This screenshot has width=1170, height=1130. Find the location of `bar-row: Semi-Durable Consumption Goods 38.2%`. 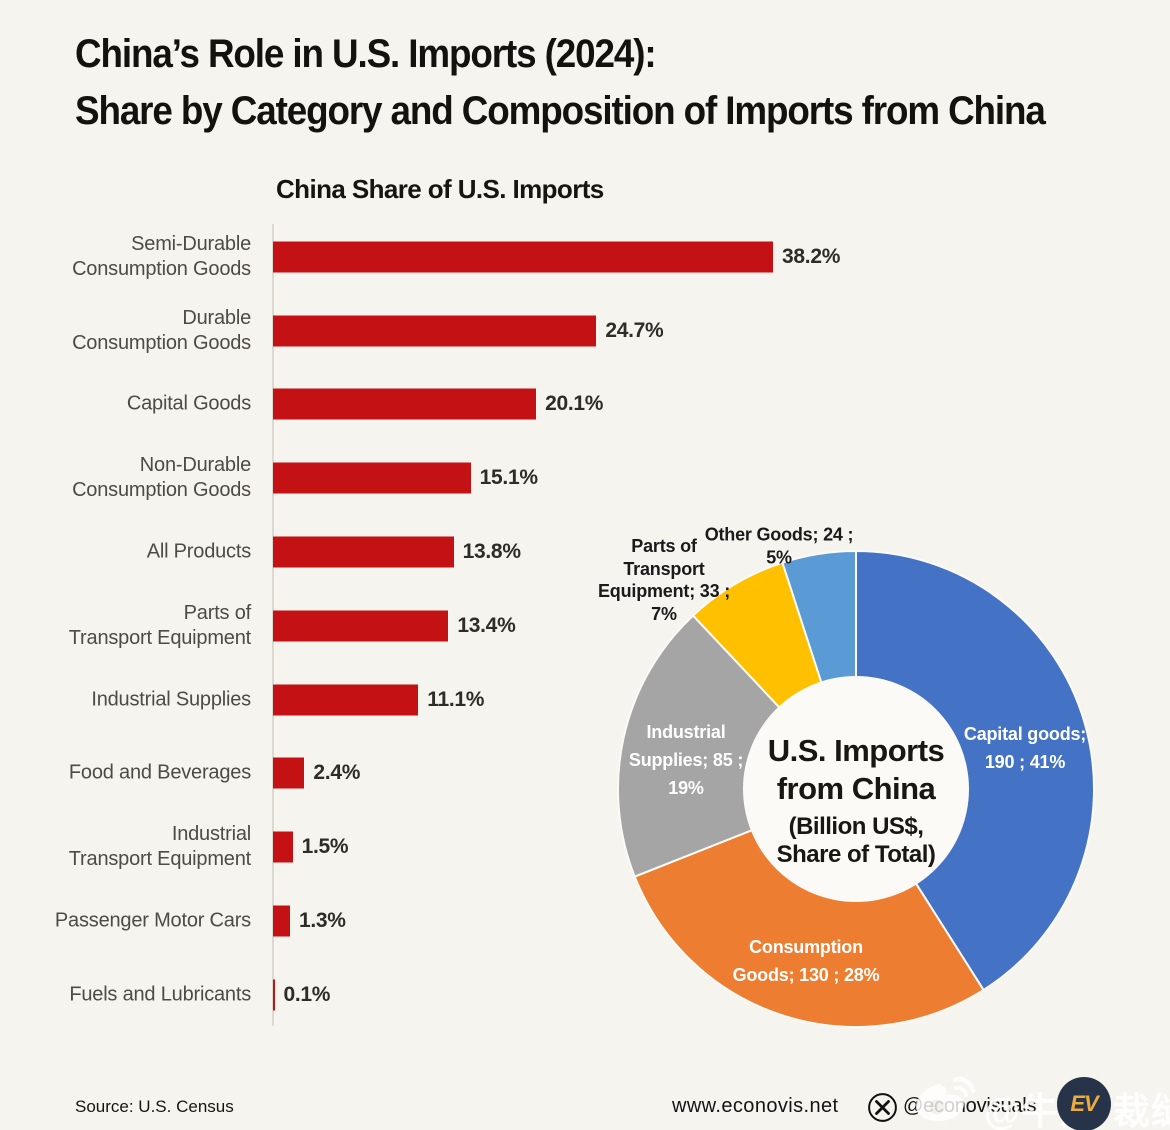

bar-row: Semi-Durable Consumption Goods 38.2% is located at coordinates (585, 257).